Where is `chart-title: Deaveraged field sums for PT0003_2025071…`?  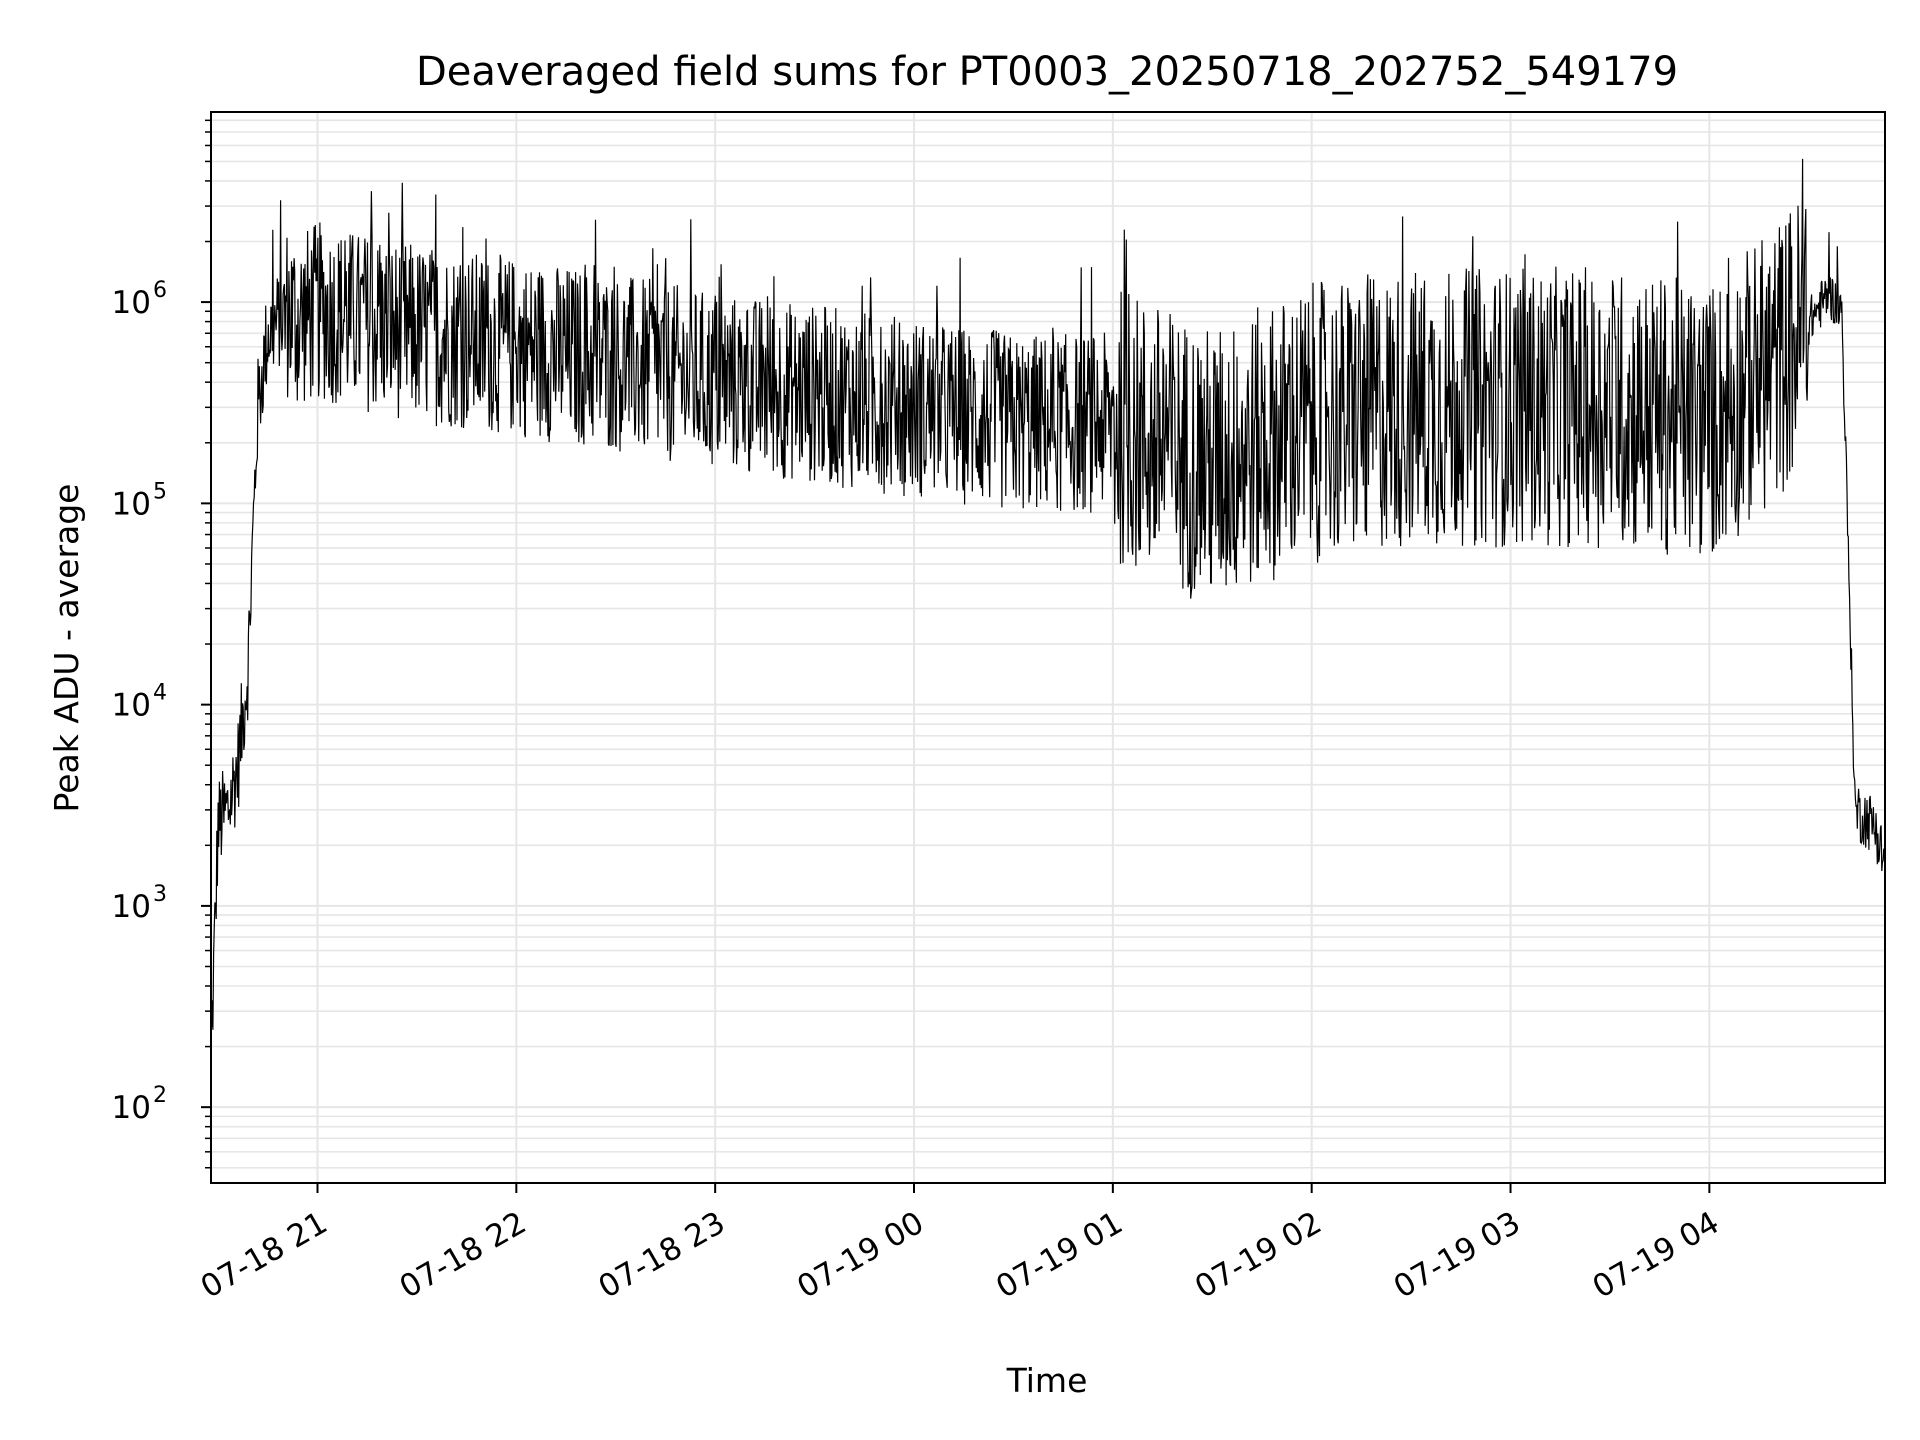
chart-title: Deaveraged field sums for PT0003_2025071… is located at coordinates (1047, 72).